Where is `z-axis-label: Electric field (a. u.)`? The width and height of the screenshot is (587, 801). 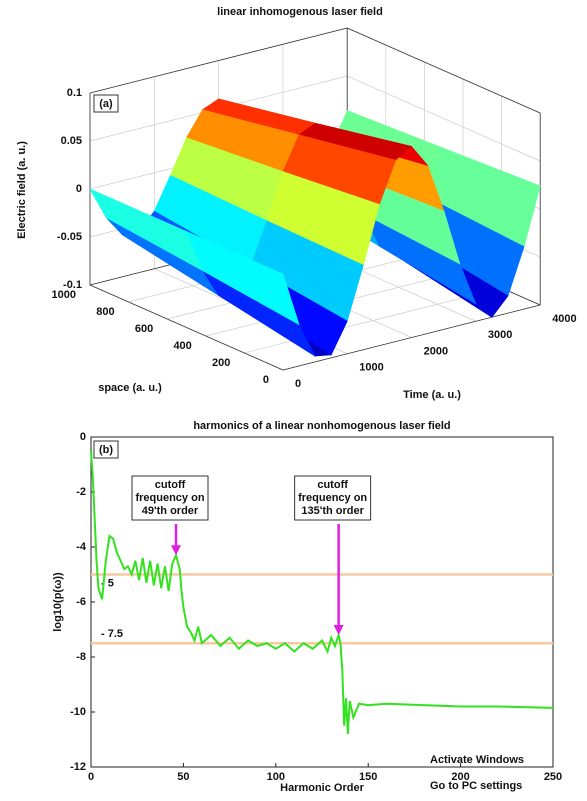
z-axis-label: Electric field (a. u.) is located at coordinates (22, 190).